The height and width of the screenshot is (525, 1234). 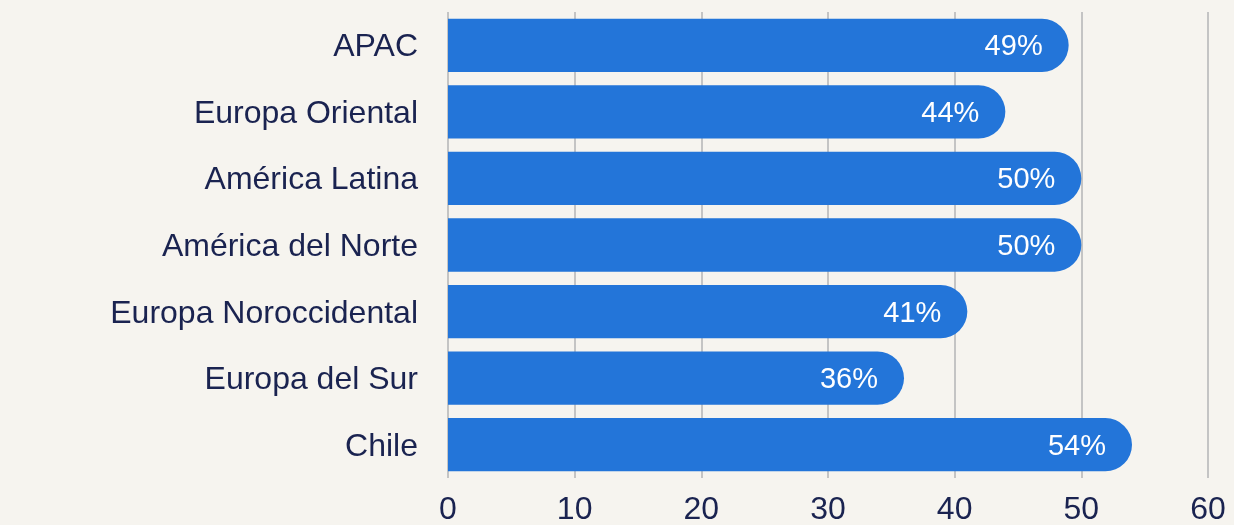 What do you see at coordinates (311, 178) in the screenshot?
I see `y-tick-label: América Latina` at bounding box center [311, 178].